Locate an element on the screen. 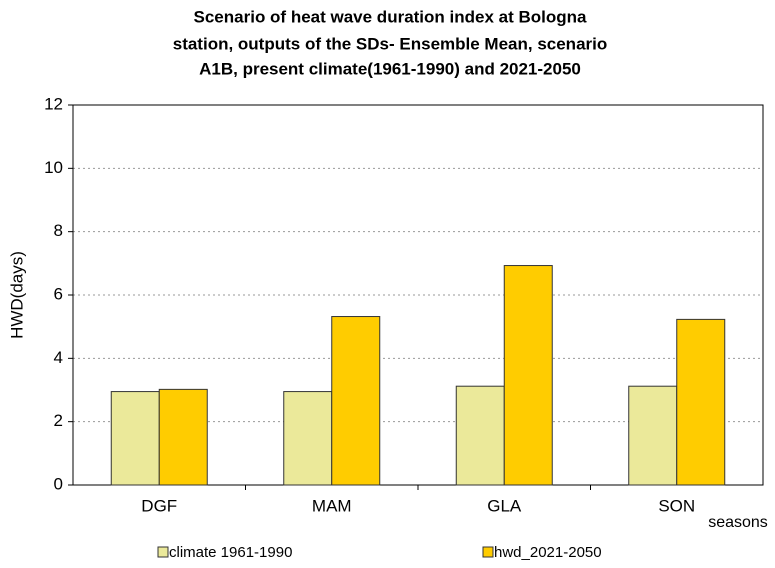  x-tick-label: DGF is located at coordinates (159, 505).